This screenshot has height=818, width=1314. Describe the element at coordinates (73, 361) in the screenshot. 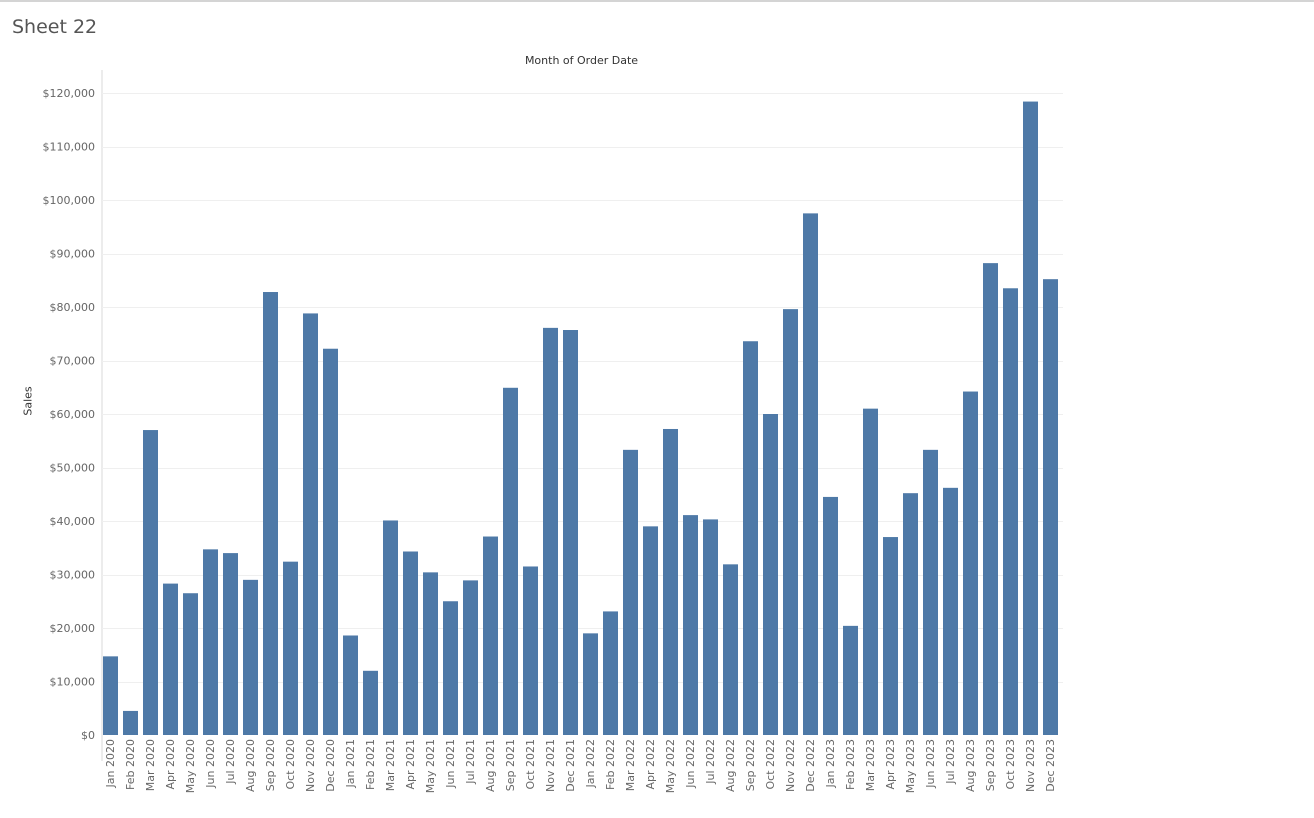

I see `y-tick-label: $70,000` at that location.